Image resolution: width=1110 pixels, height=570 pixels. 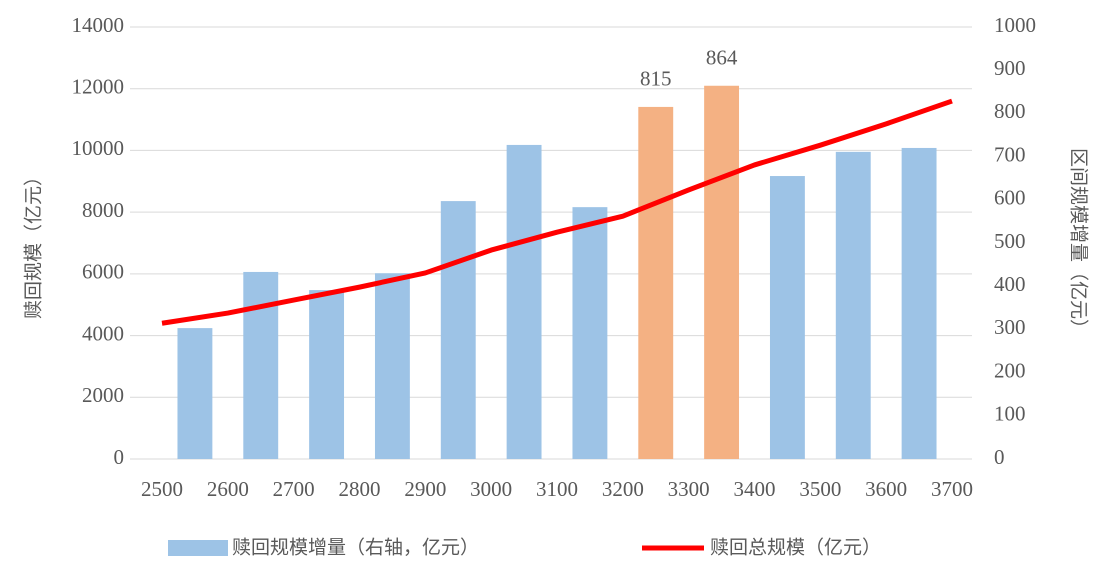 What do you see at coordinates (425, 489) in the screenshot?
I see `x-tick-label: 2900` at bounding box center [425, 489].